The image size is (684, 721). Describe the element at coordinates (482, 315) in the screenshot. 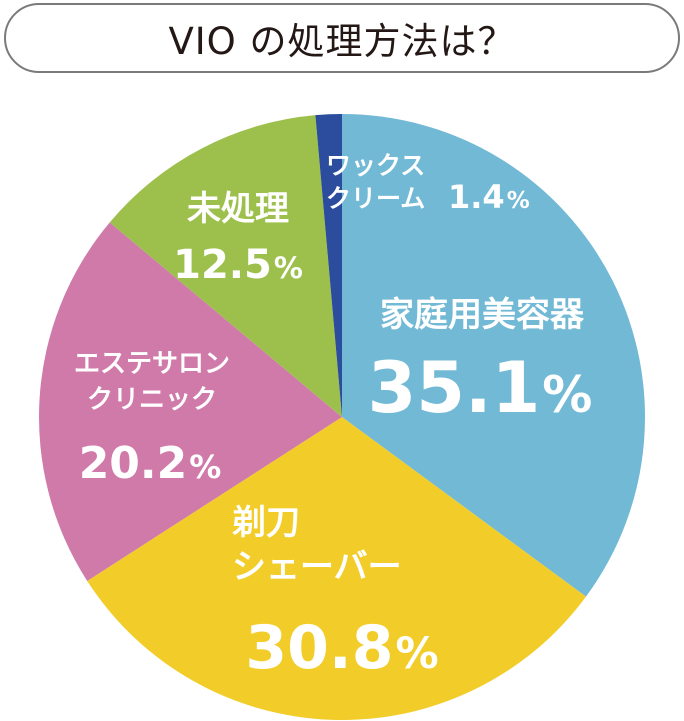

I see `slice-label: 家庭用美容器` at that location.